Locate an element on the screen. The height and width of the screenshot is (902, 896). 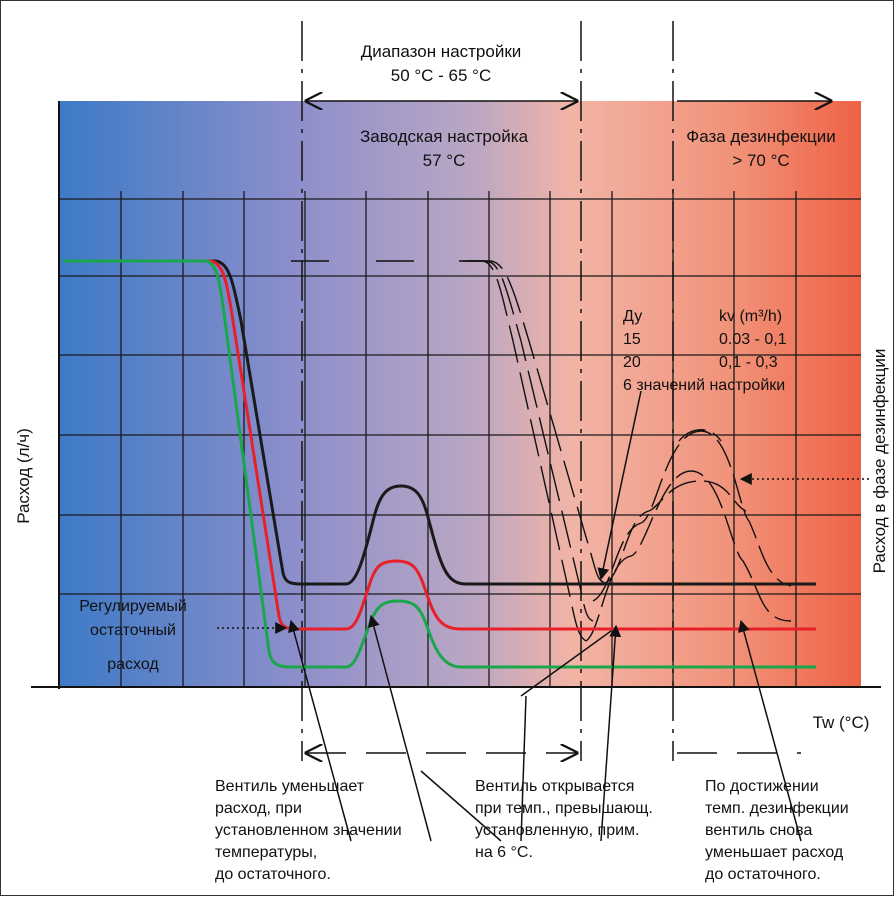
svg-text: расход, при is located at coordinates (258, 808).